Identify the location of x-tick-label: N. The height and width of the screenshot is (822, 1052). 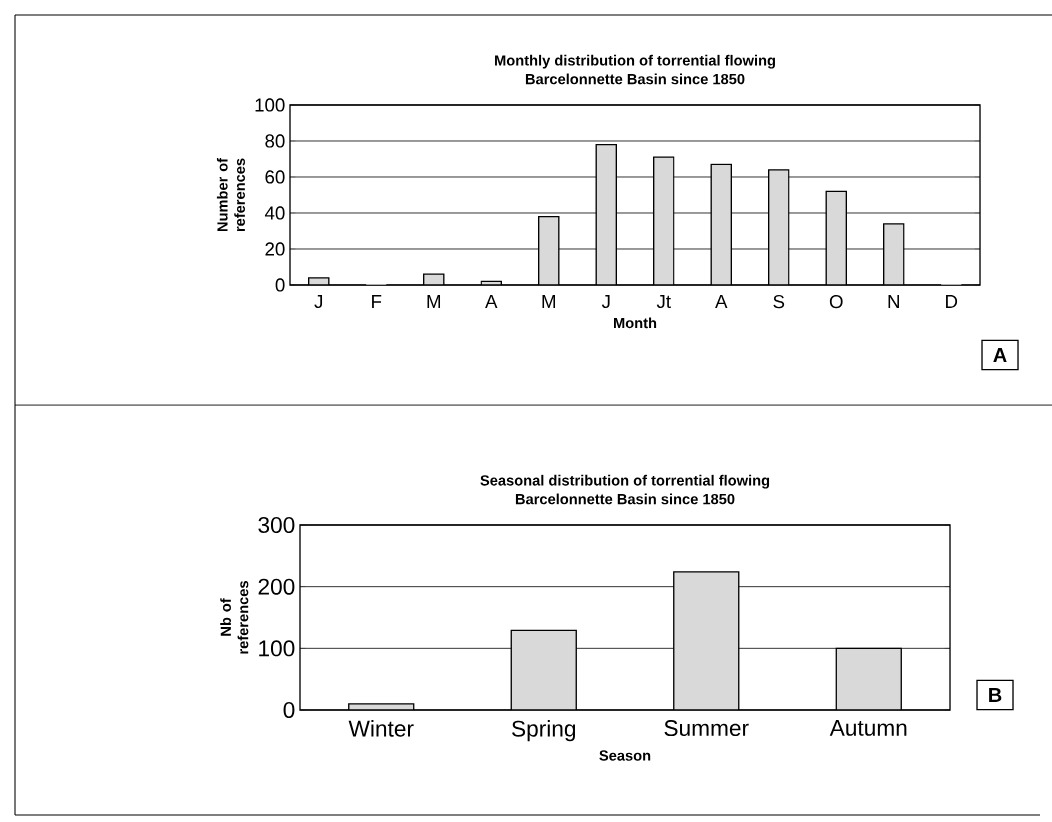
(893, 301).